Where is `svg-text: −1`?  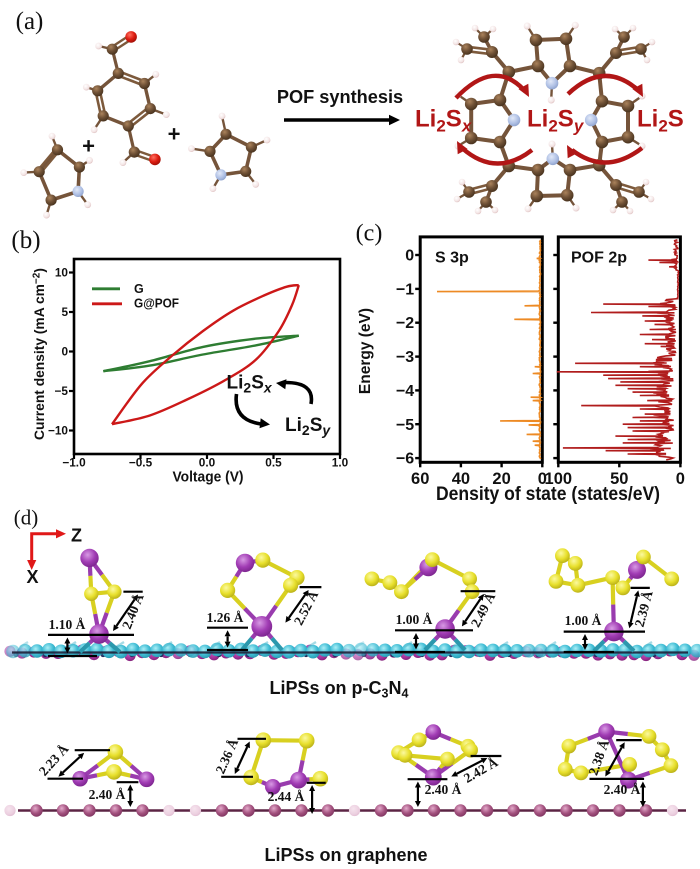 svg-text: −1 is located at coordinates (405, 289).